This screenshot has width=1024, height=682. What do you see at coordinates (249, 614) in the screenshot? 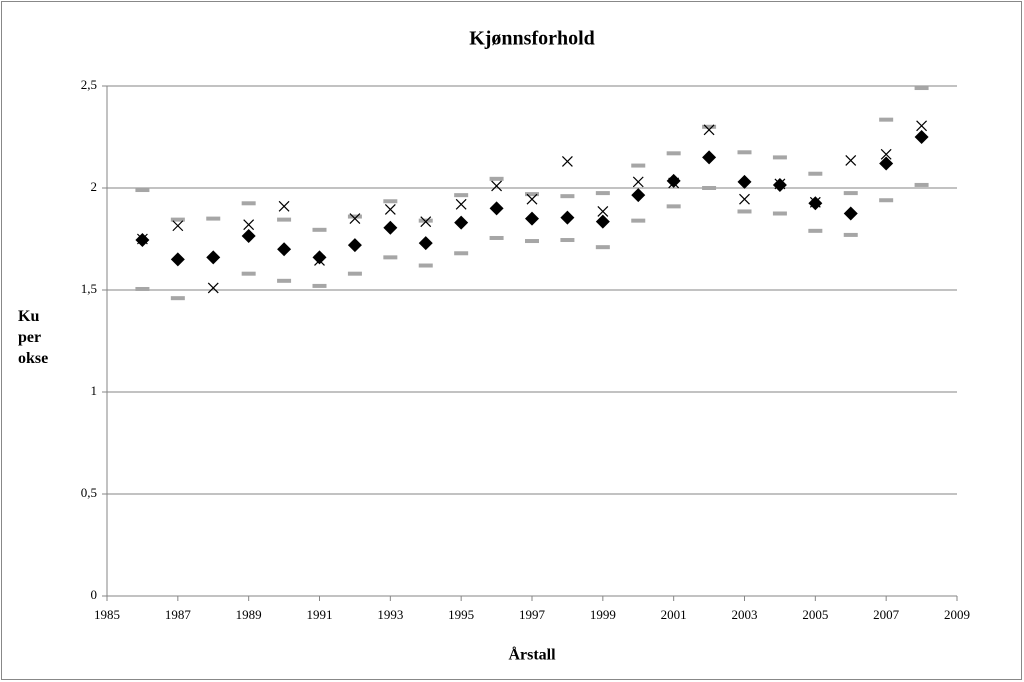
I see `x-tick-label: 1989` at bounding box center [249, 614].